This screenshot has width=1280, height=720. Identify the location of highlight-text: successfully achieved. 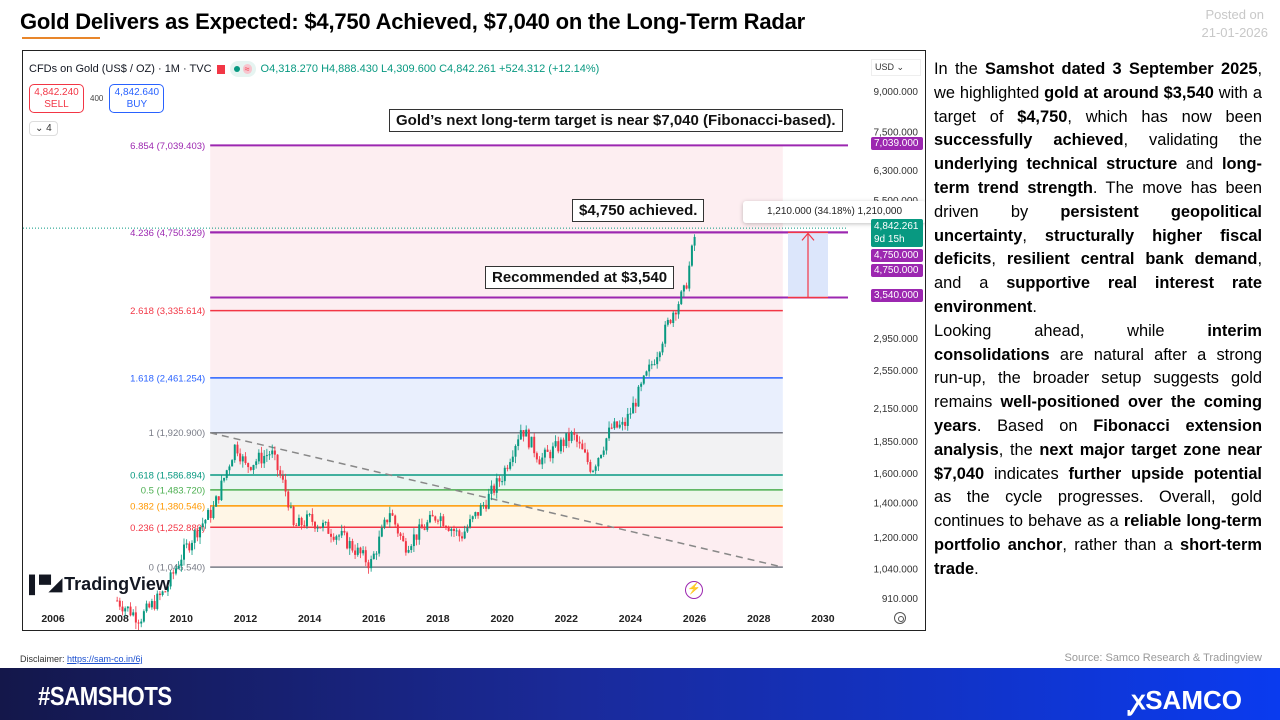
(1029, 140).